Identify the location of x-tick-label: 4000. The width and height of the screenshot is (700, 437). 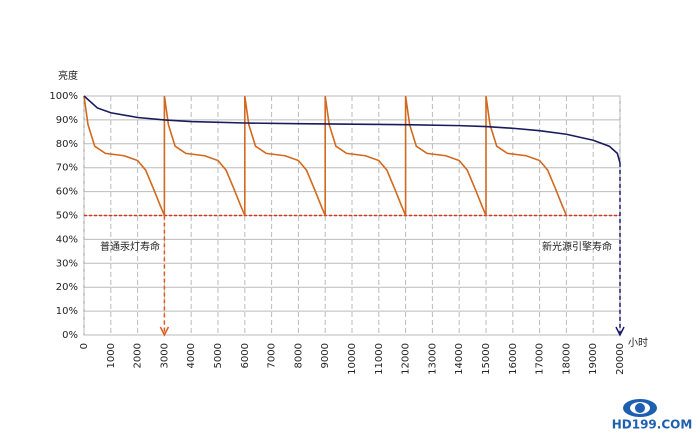
(191, 355).